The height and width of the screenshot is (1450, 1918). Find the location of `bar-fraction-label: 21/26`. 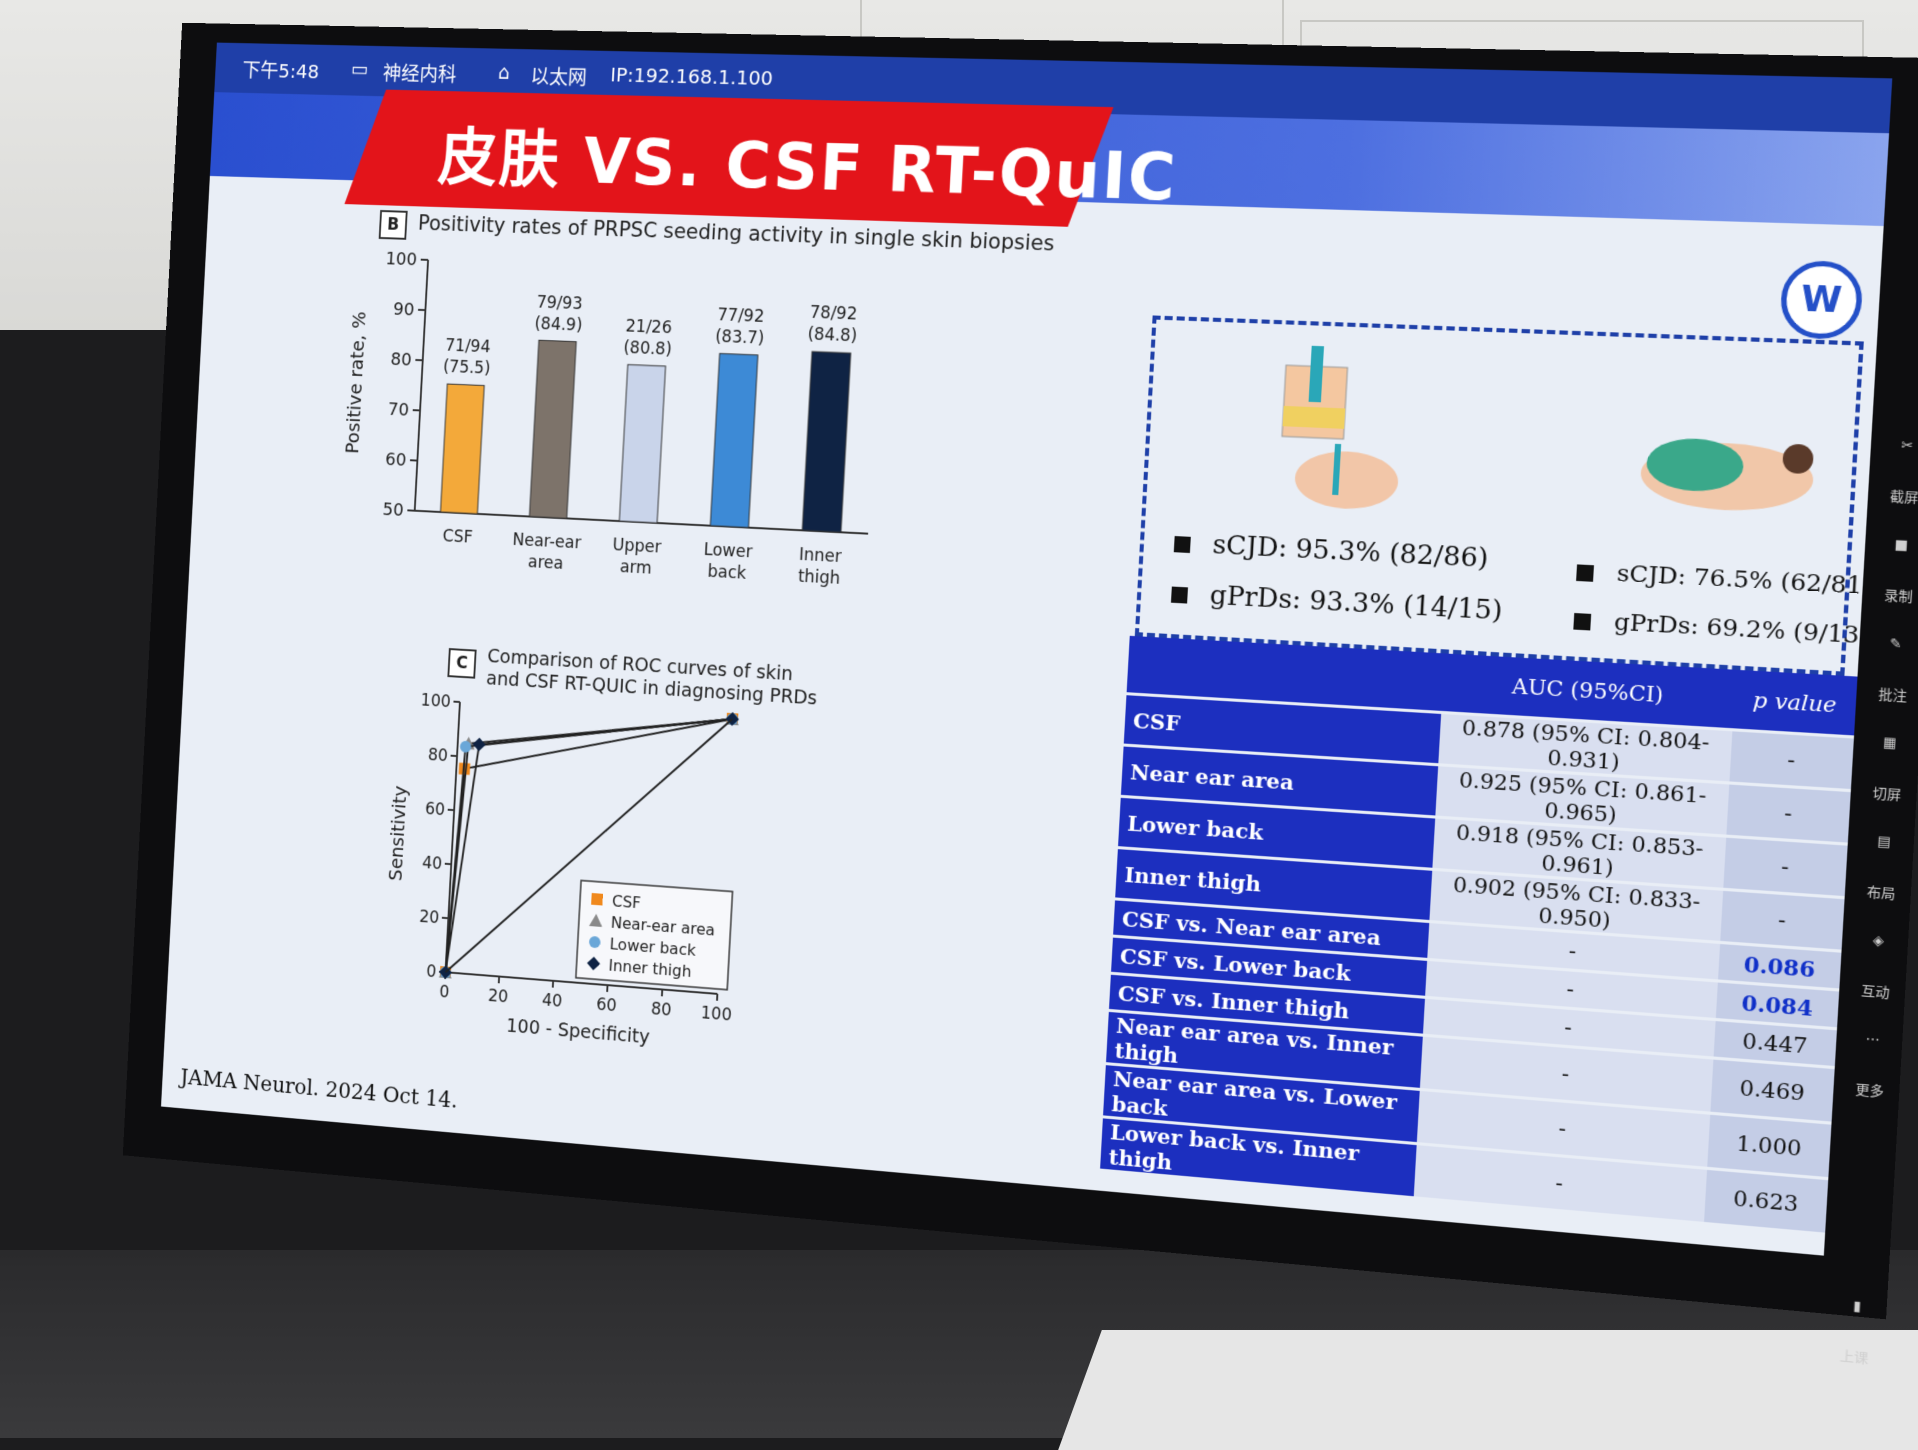

bar-fraction-label: 21/26 is located at coordinates (648, 326).